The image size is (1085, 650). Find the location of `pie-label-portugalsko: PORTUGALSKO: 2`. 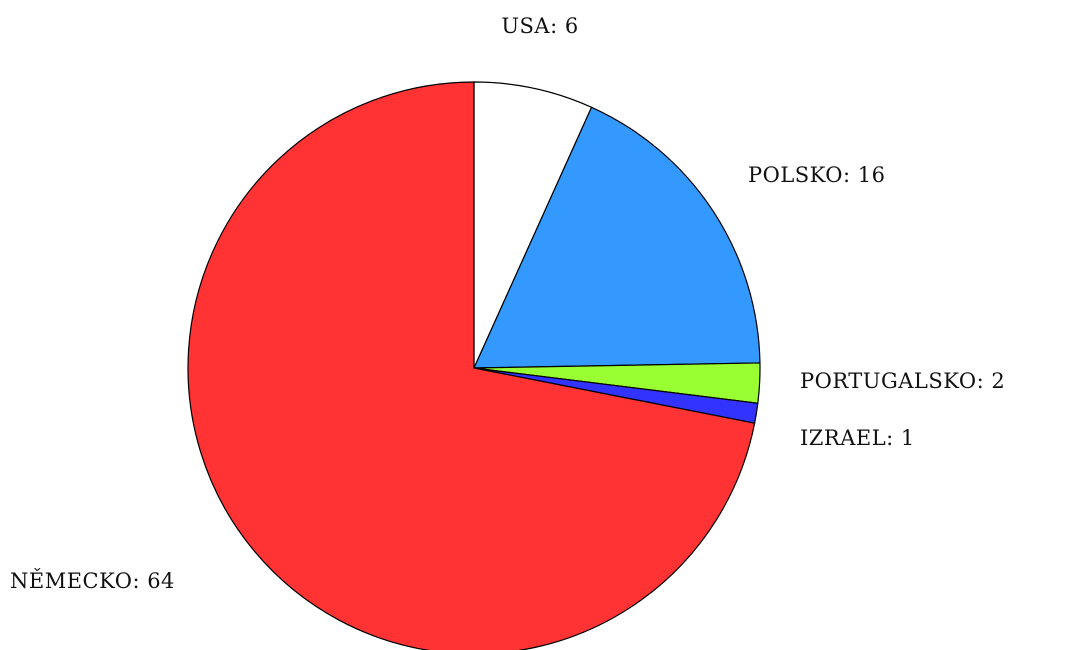

pie-label-portugalsko: PORTUGALSKO: 2 is located at coordinates (902, 381).